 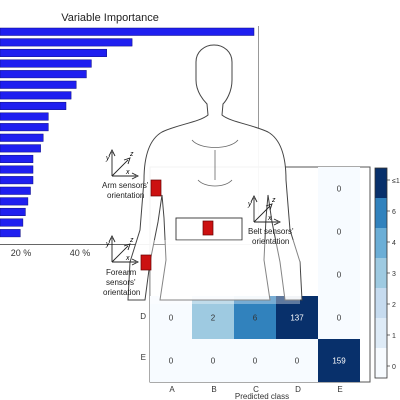 I want to click on belt-axis-z-letter: z, so click(x=273, y=200).